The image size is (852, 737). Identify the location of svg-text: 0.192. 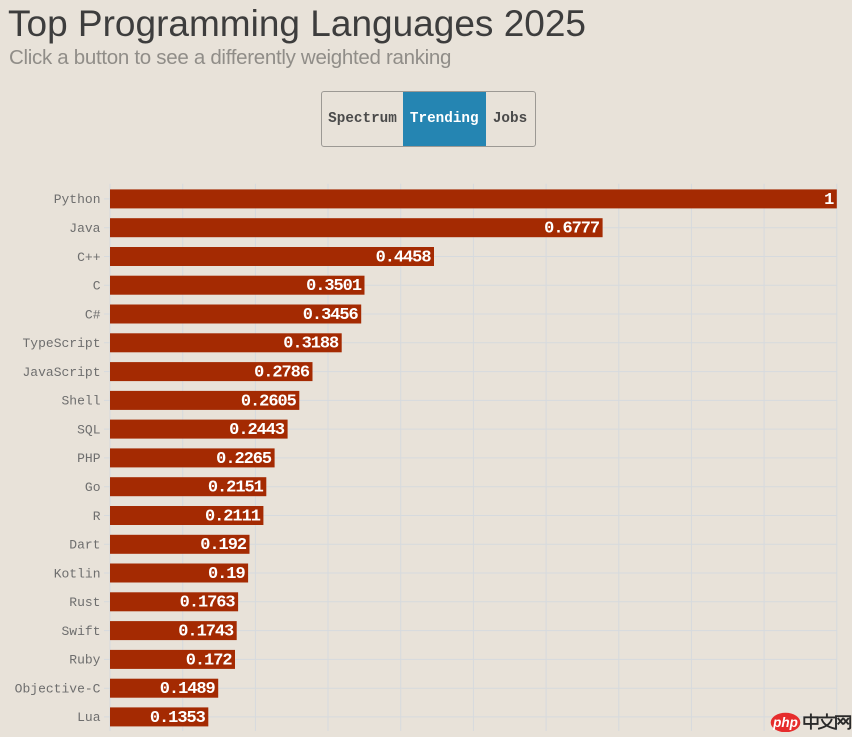
(223, 545).